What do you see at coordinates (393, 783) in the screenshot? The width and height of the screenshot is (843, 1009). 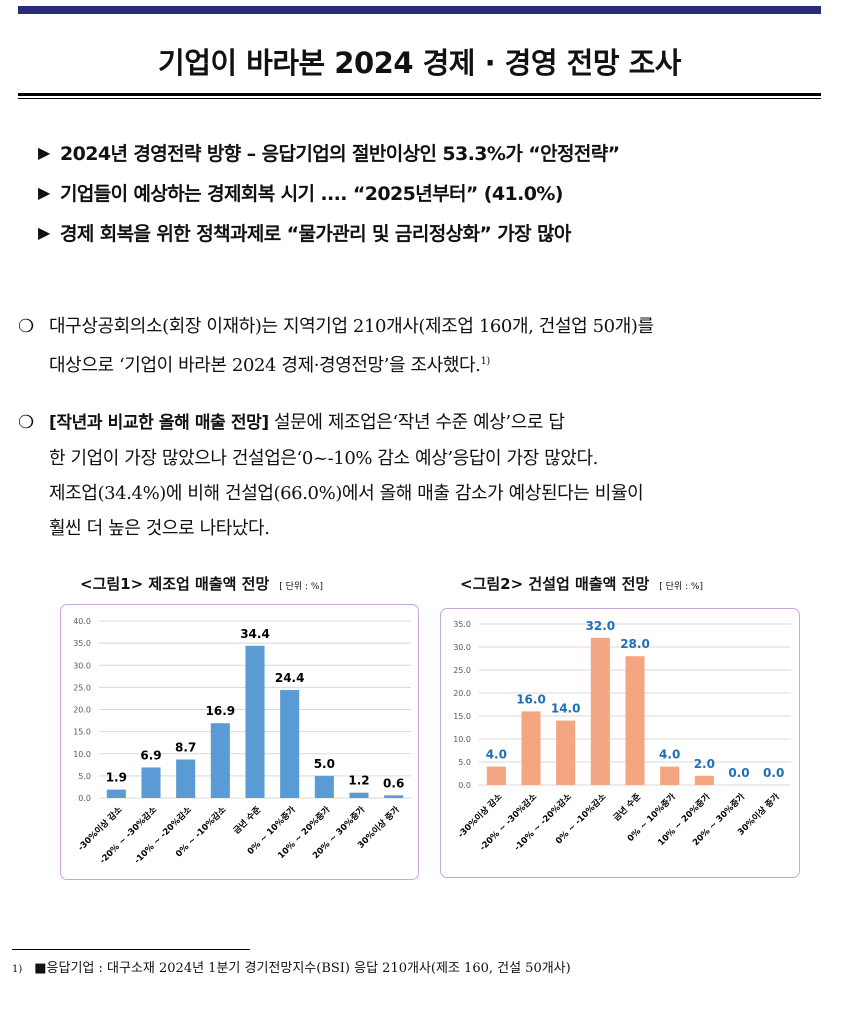 I see `chart1-data-label: 0.6` at bounding box center [393, 783].